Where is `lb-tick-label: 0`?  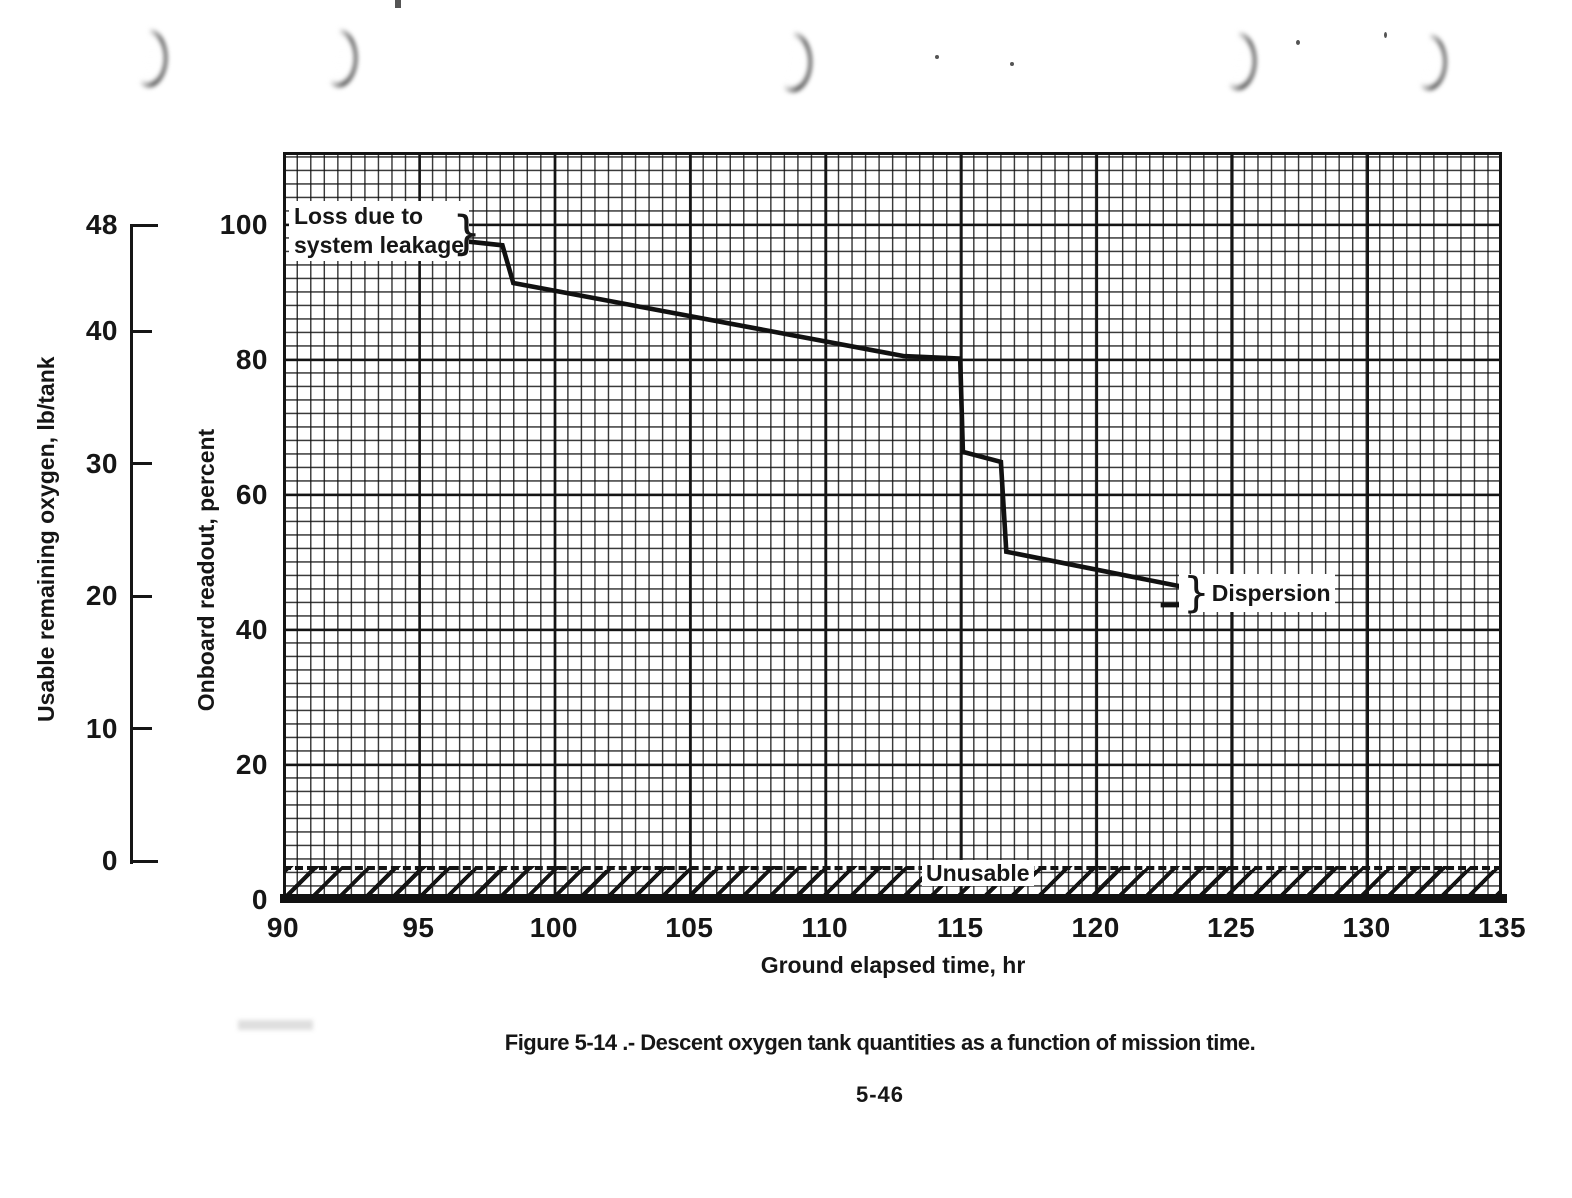
lb-tick-label: 0 is located at coordinates (109, 860).